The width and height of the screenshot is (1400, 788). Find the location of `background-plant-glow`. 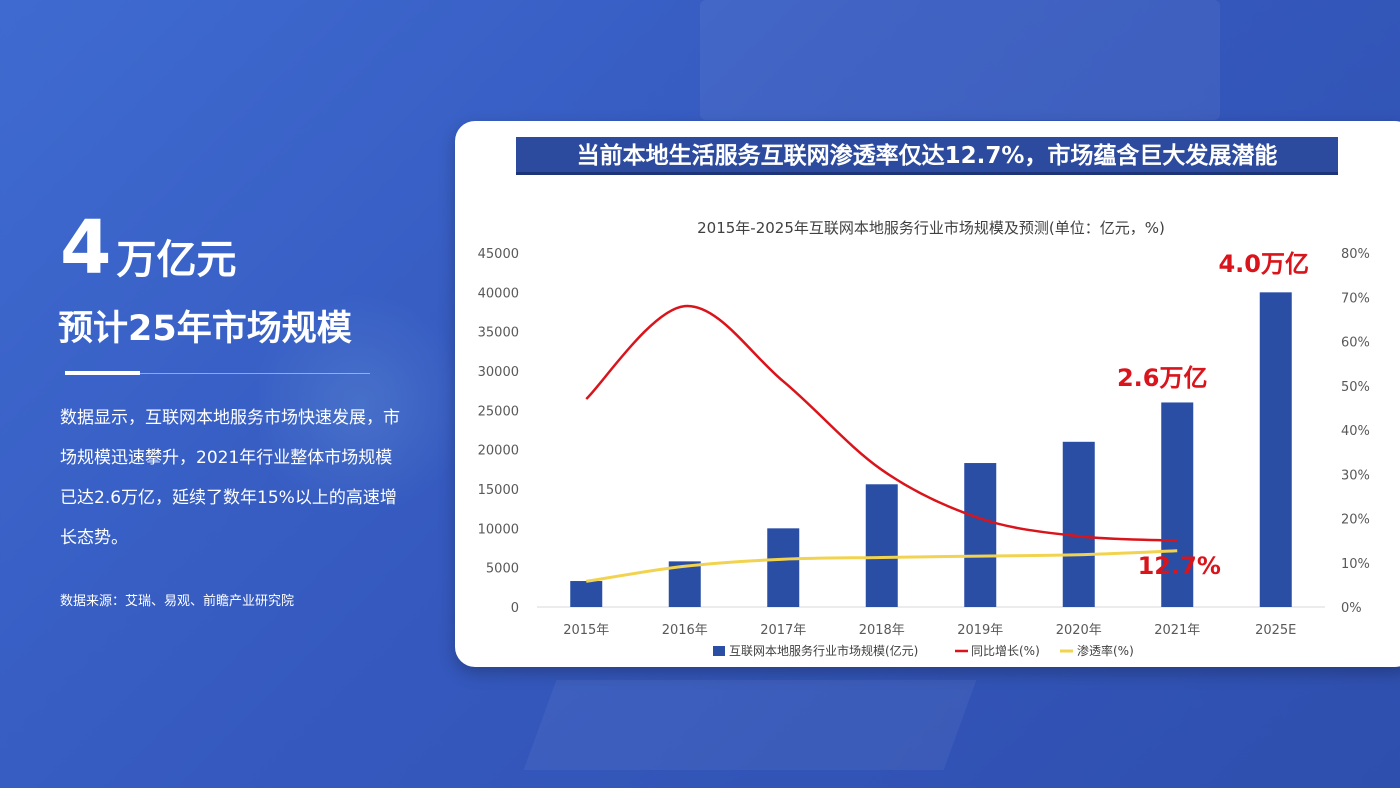

background-plant-glow is located at coordinates (360, 405).